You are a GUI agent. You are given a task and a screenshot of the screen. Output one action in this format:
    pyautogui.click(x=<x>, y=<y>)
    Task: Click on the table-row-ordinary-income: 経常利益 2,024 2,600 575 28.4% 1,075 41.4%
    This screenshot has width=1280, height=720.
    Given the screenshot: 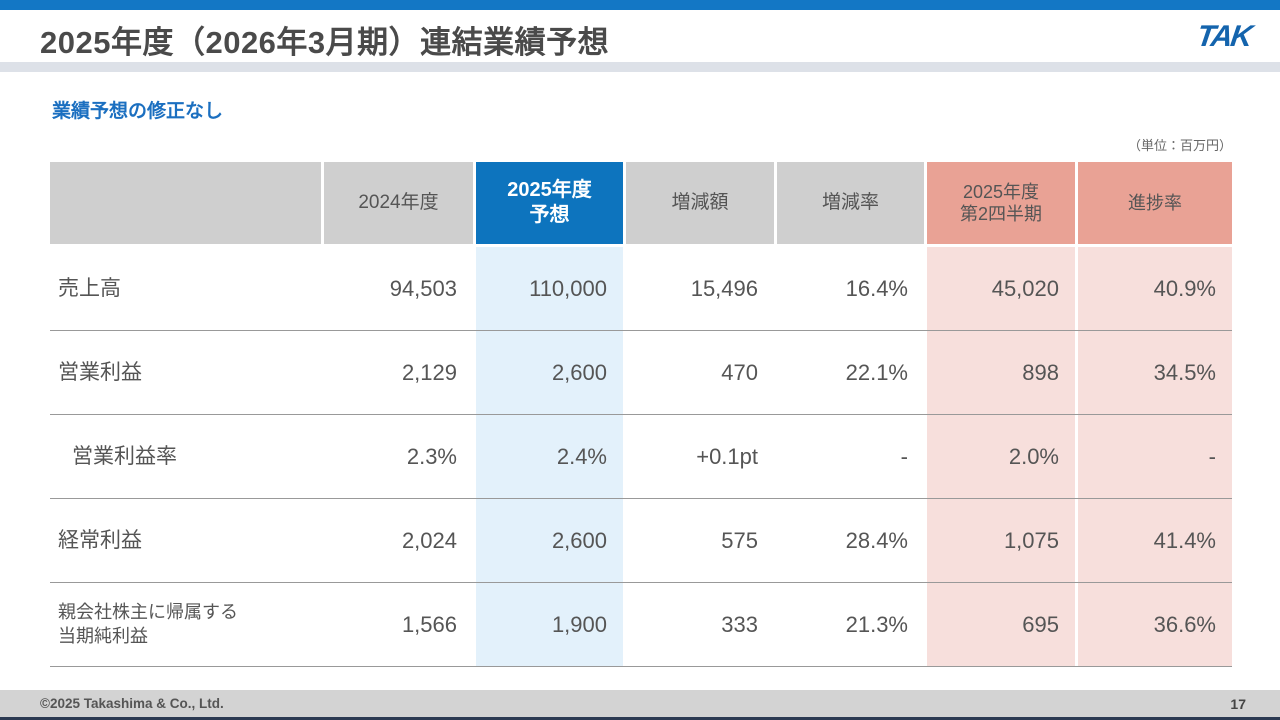 What is the action you would take?
    pyautogui.click(x=641, y=541)
    